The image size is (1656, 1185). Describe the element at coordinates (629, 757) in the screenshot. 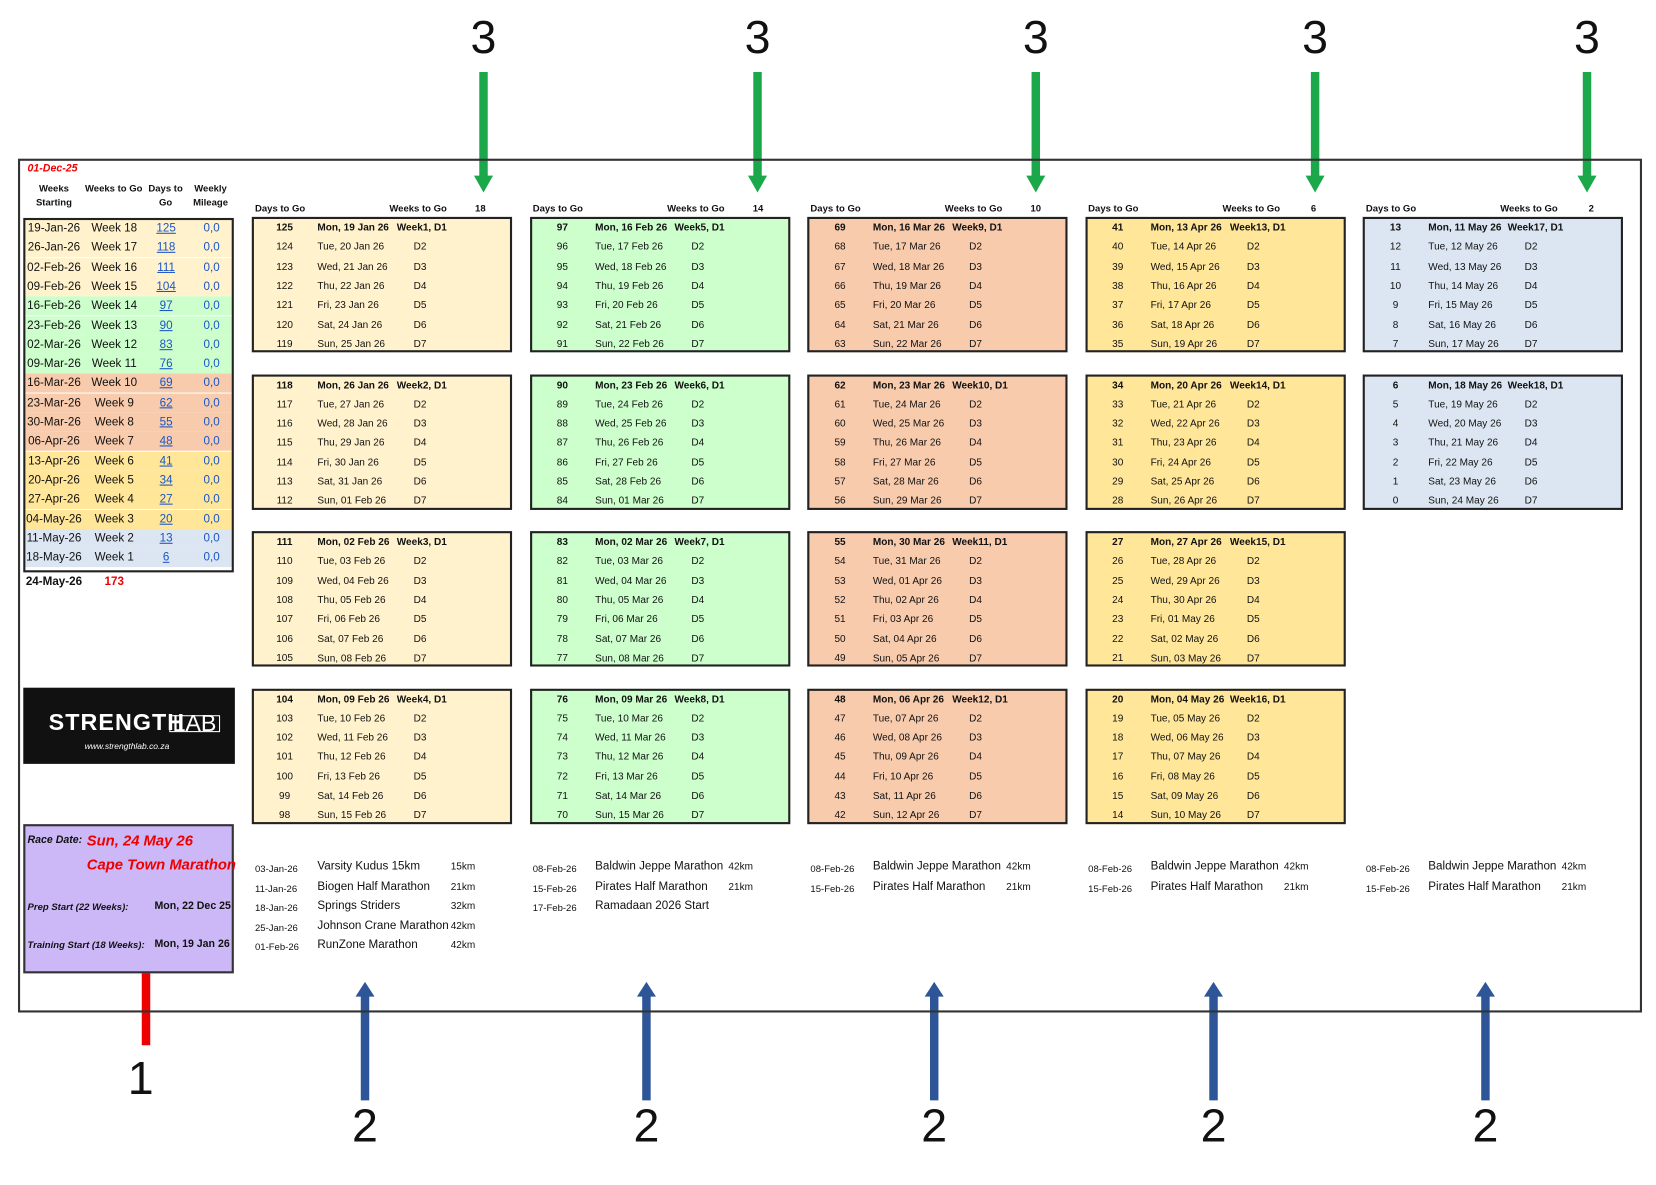

I see `day-date: Thu, 12 Mar 26` at that location.